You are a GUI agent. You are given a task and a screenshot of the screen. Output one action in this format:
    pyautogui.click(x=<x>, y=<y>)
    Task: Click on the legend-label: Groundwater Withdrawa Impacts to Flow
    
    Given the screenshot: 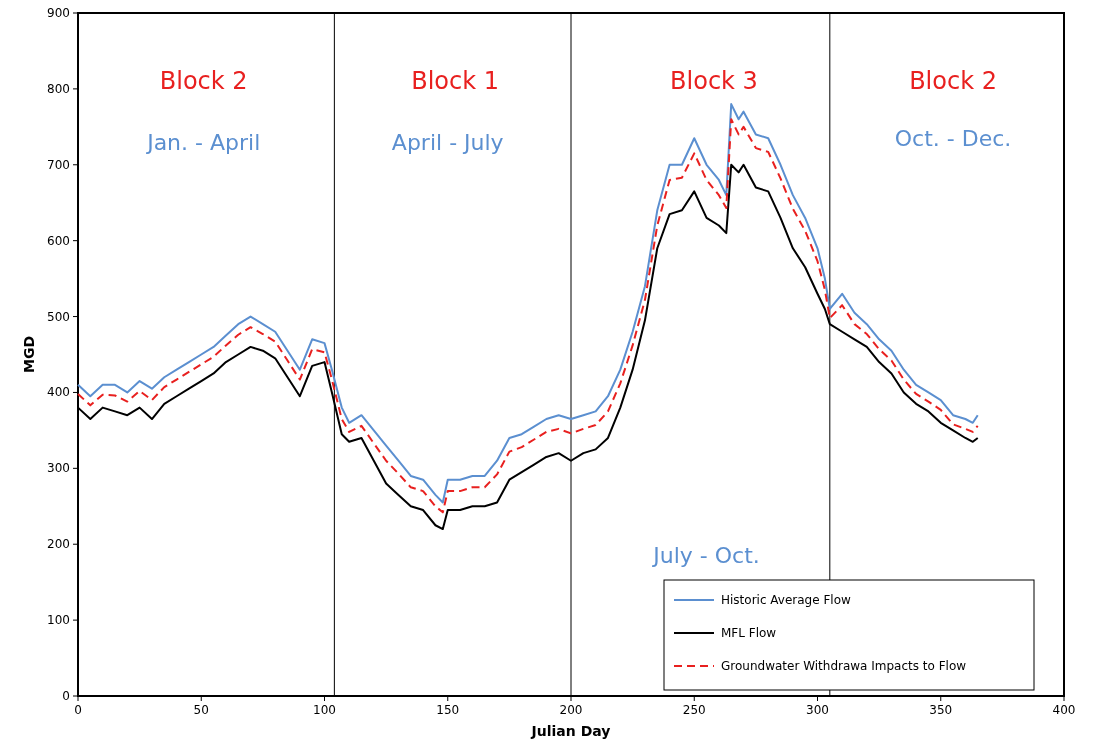 What is the action you would take?
    pyautogui.click(x=844, y=666)
    